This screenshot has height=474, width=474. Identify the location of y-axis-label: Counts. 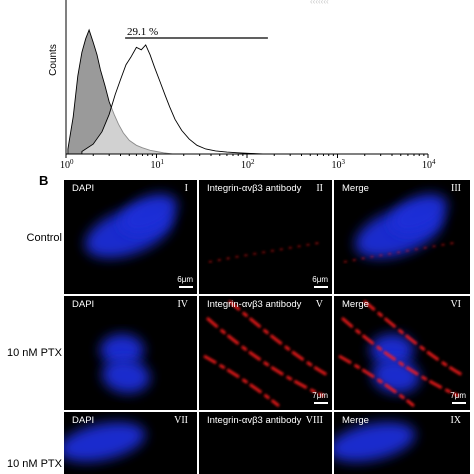
(53, 60).